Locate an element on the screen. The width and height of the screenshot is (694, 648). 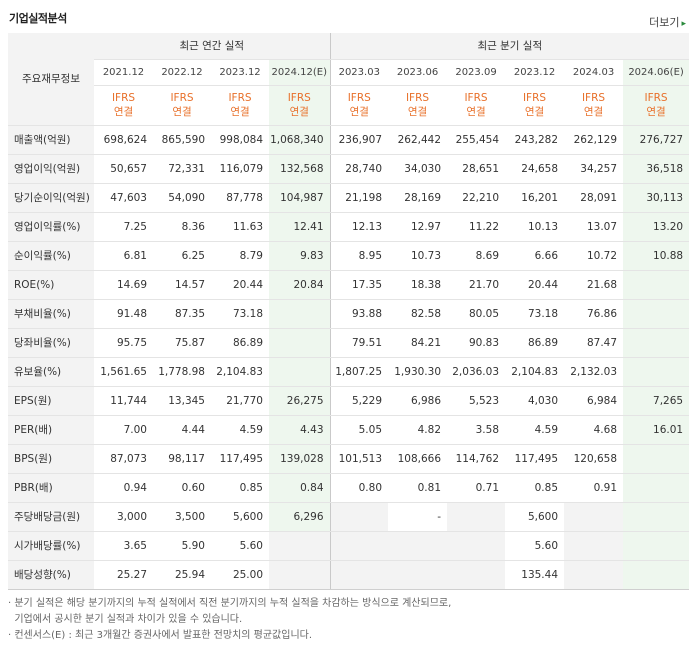
table-cell: 9.83 is located at coordinates (300, 256).